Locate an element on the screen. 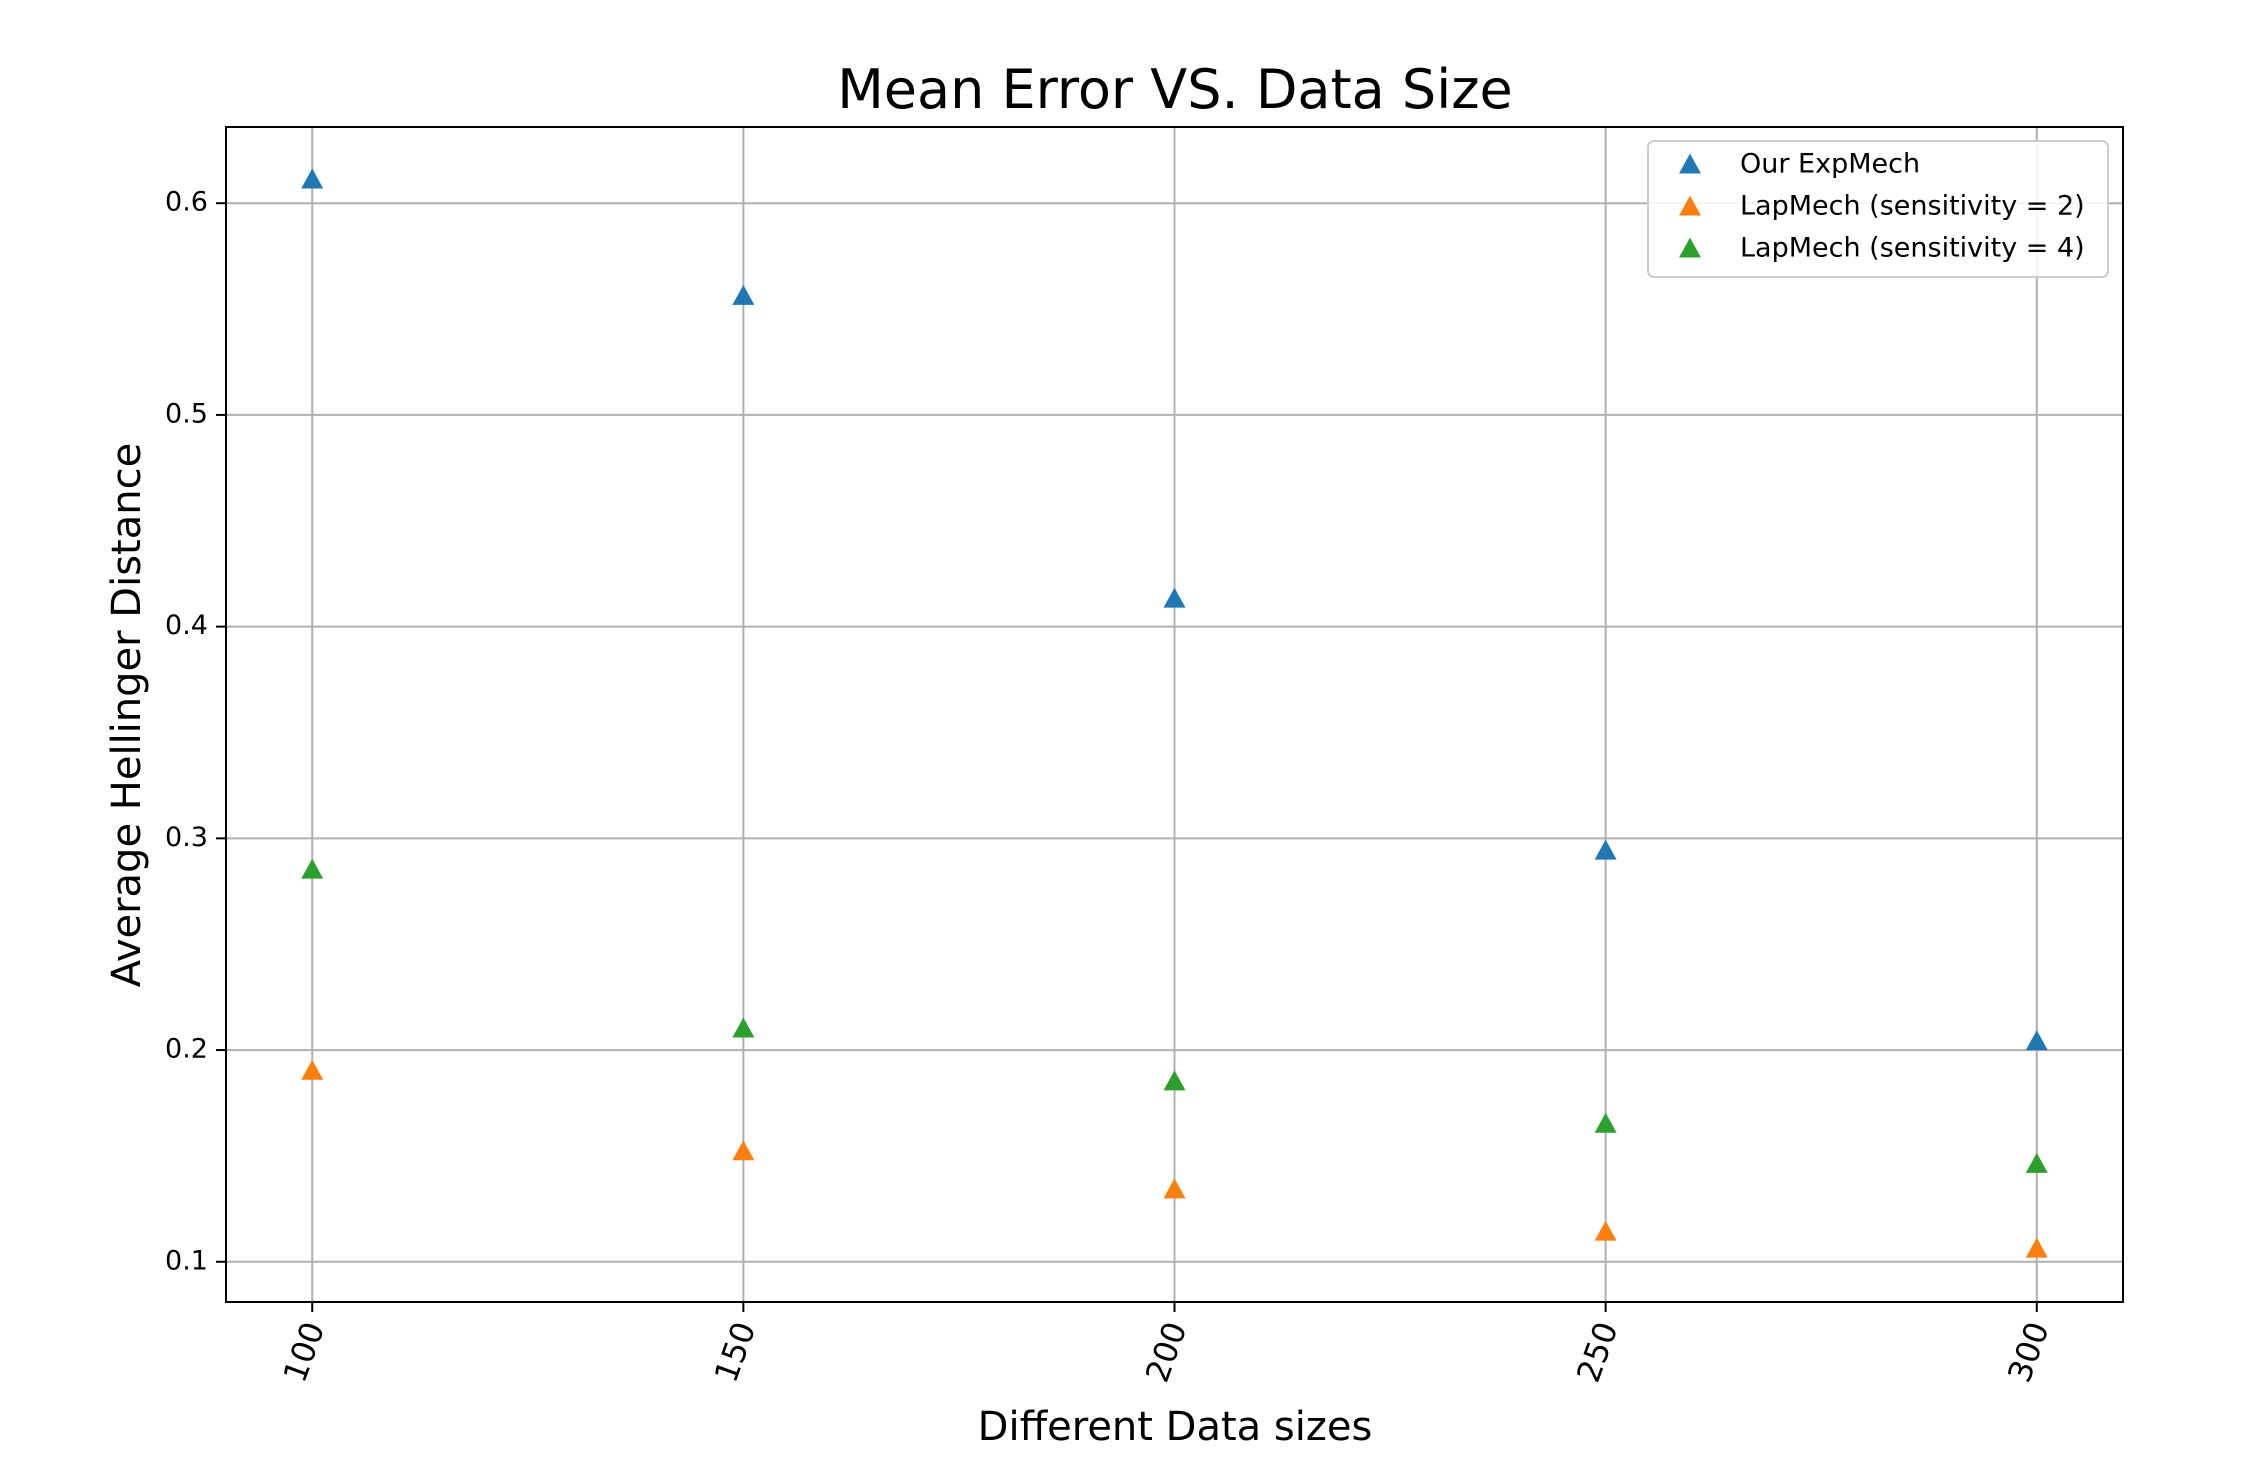 The height and width of the screenshot is (1474, 2260). x-tick-label: 250 is located at coordinates (1597, 1352).